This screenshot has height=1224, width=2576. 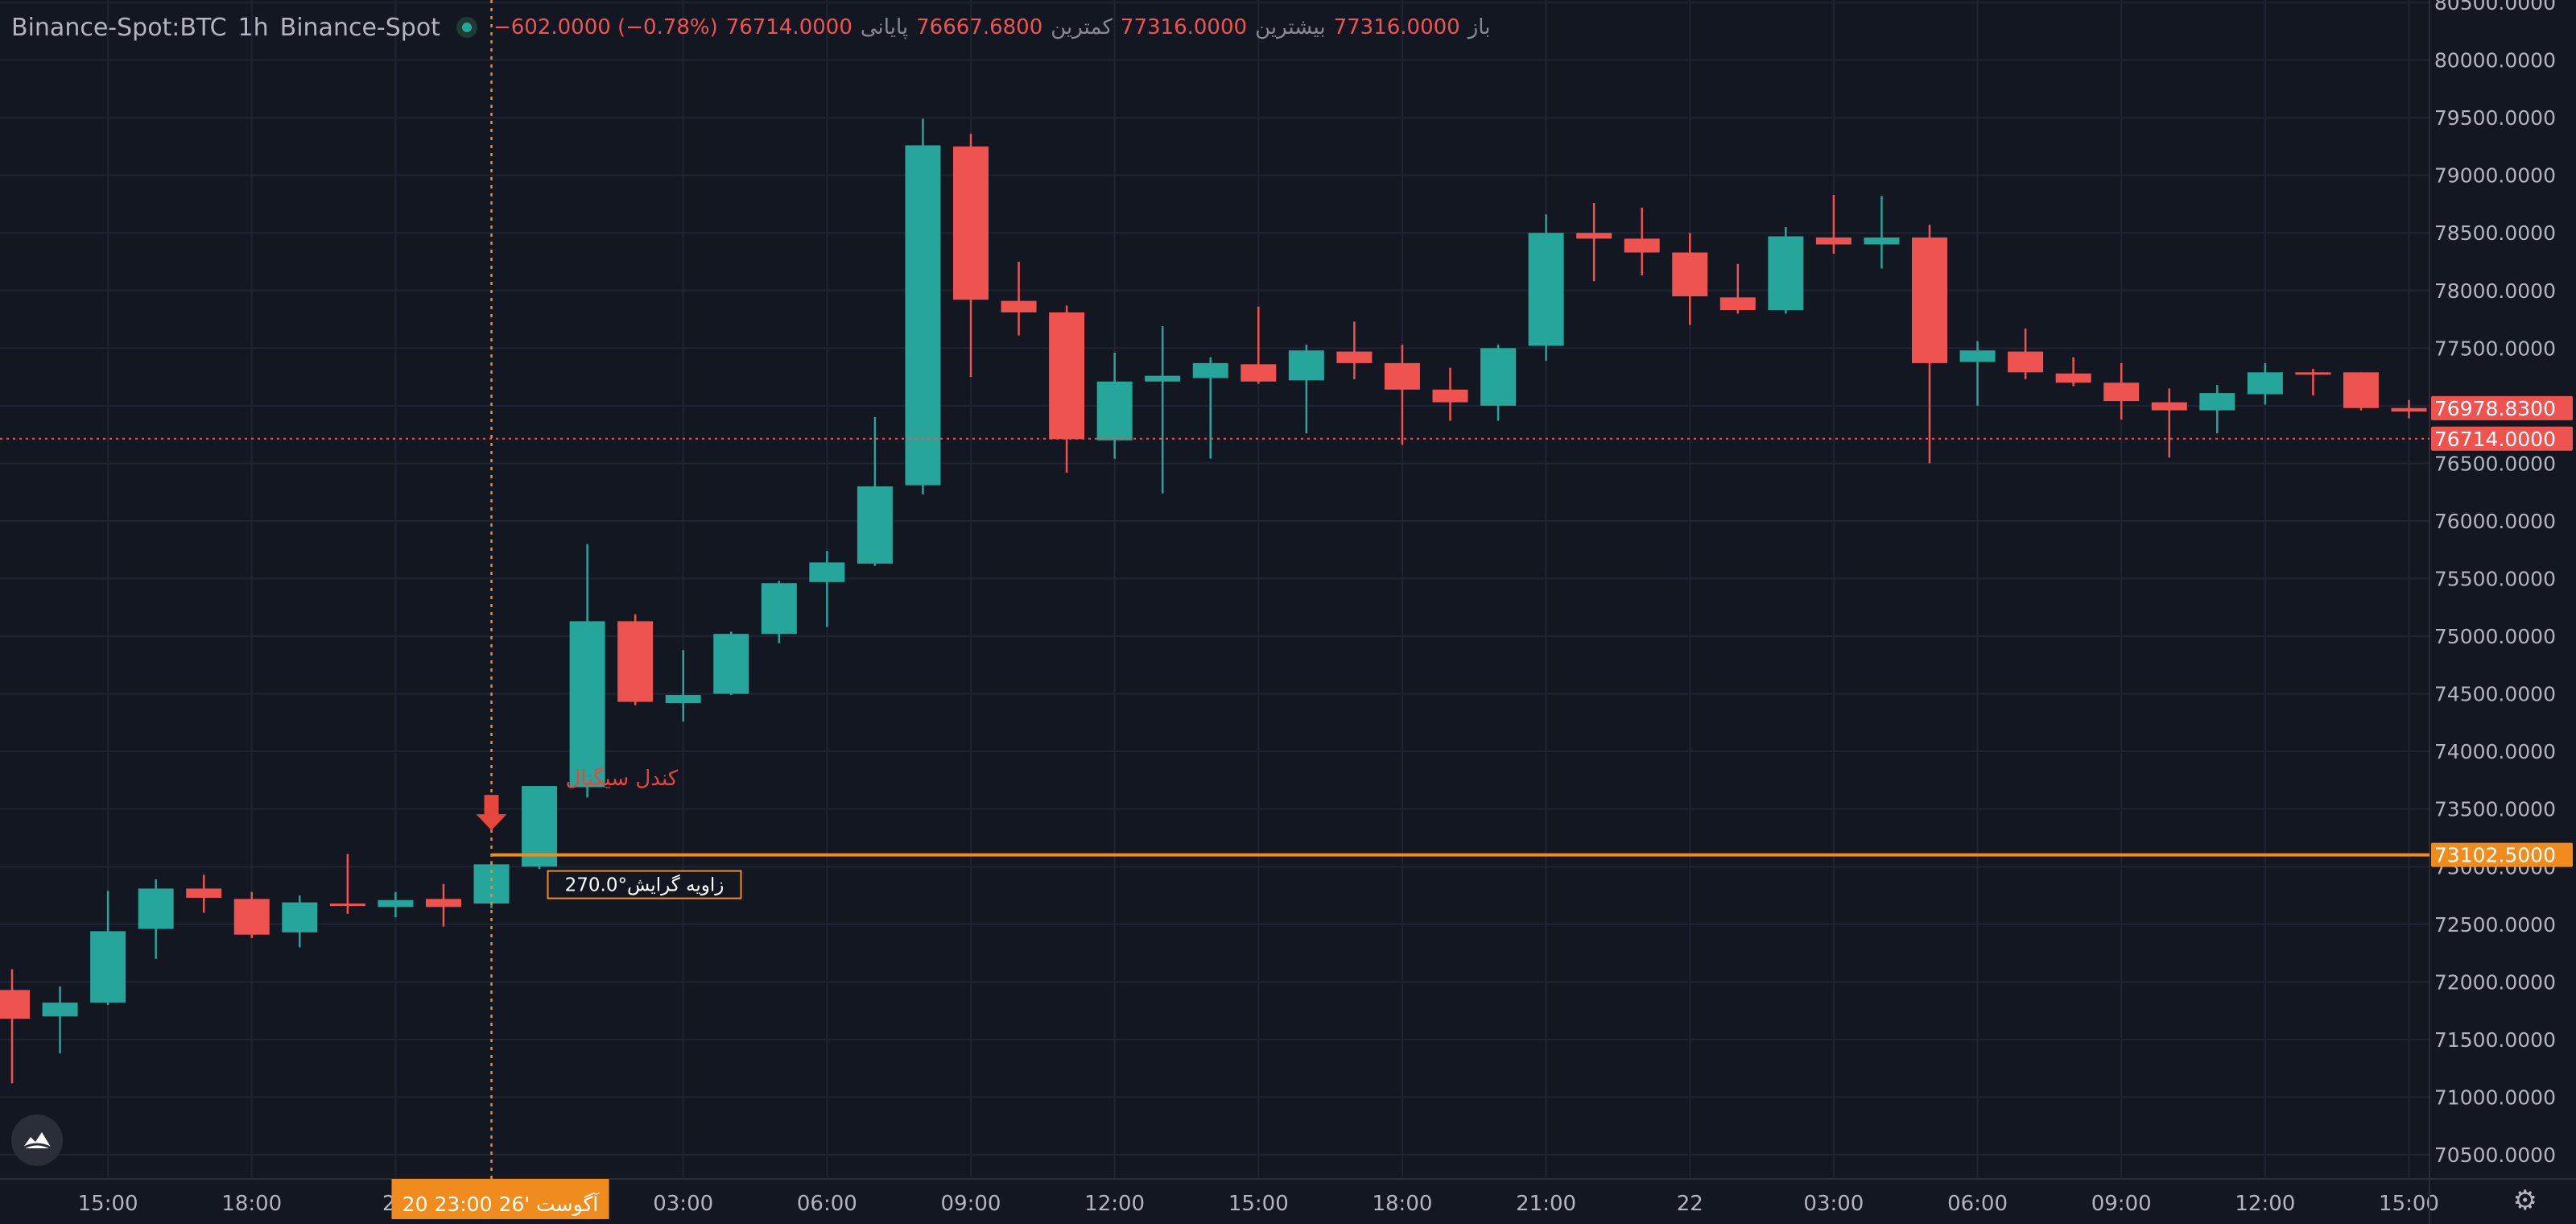 I want to click on y-tick-label: 80000.0000, so click(x=2495, y=60).